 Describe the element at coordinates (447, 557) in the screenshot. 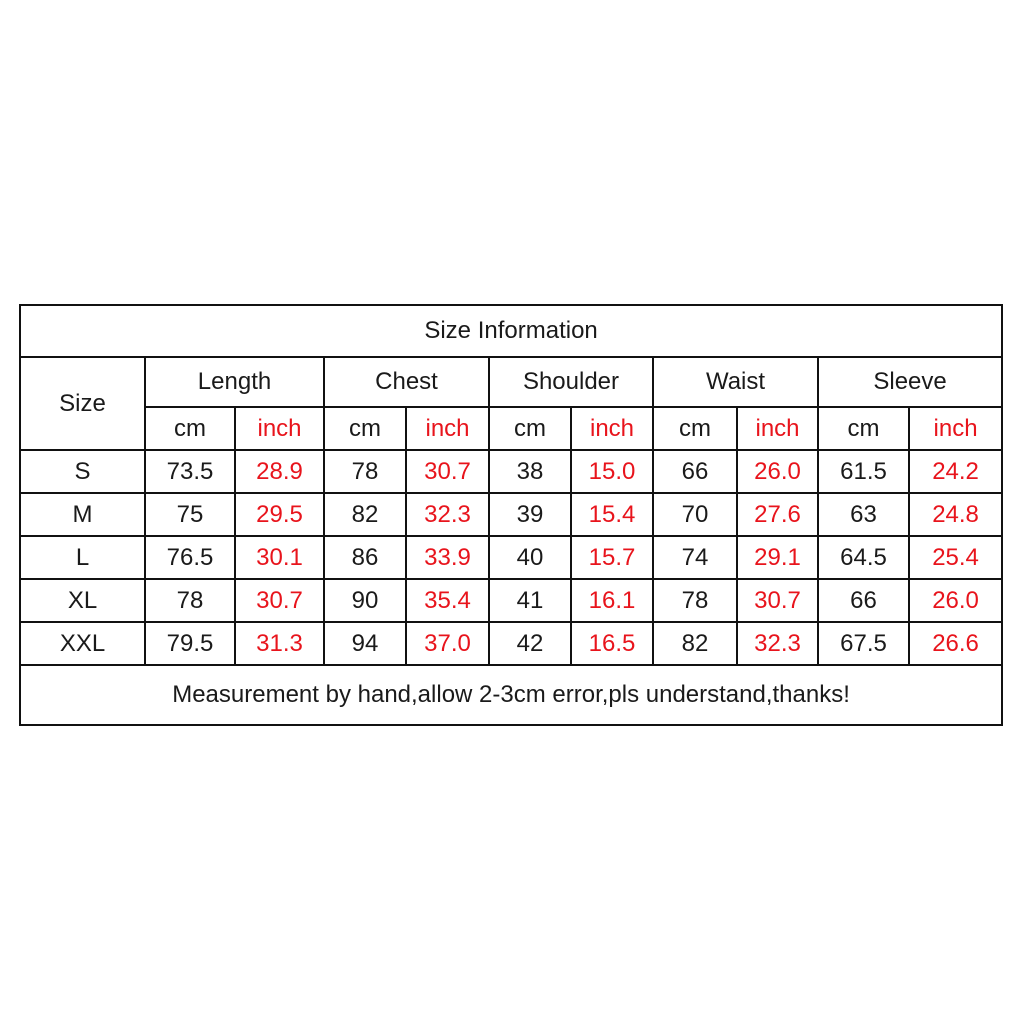

I see `inch-value: 33.9` at that location.